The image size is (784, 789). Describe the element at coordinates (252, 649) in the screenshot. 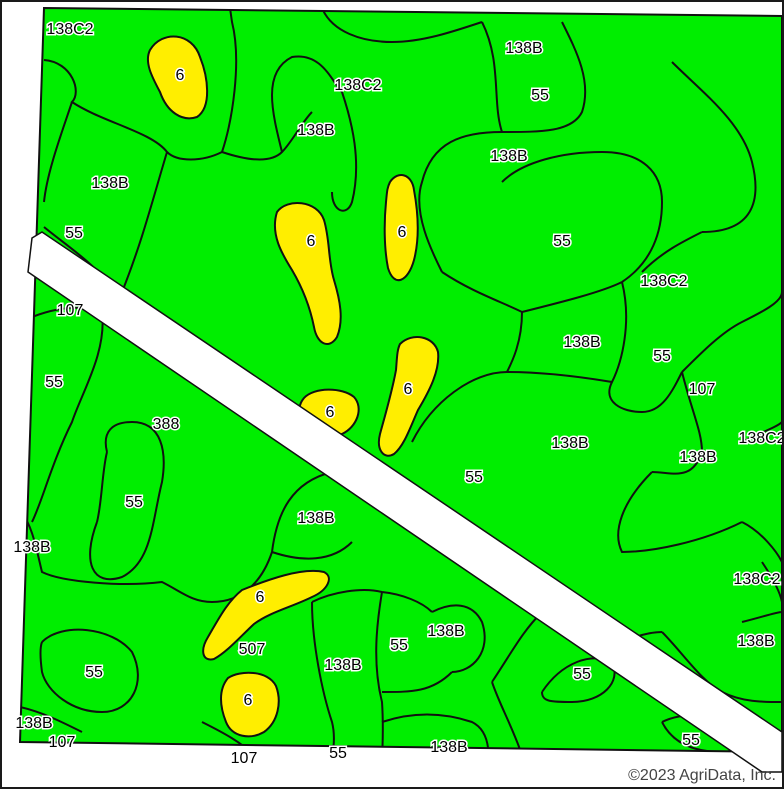

I see `map-label: 507` at that location.